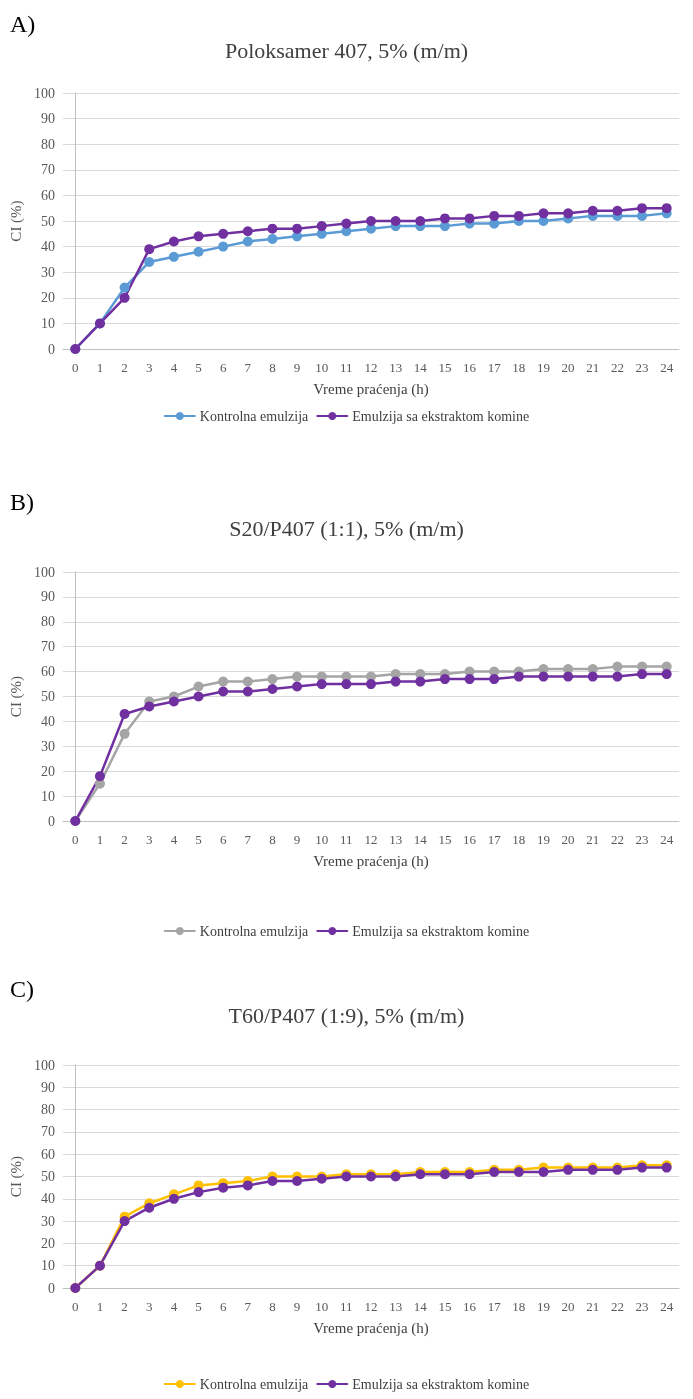  I want to click on text: A), so click(23, 24).